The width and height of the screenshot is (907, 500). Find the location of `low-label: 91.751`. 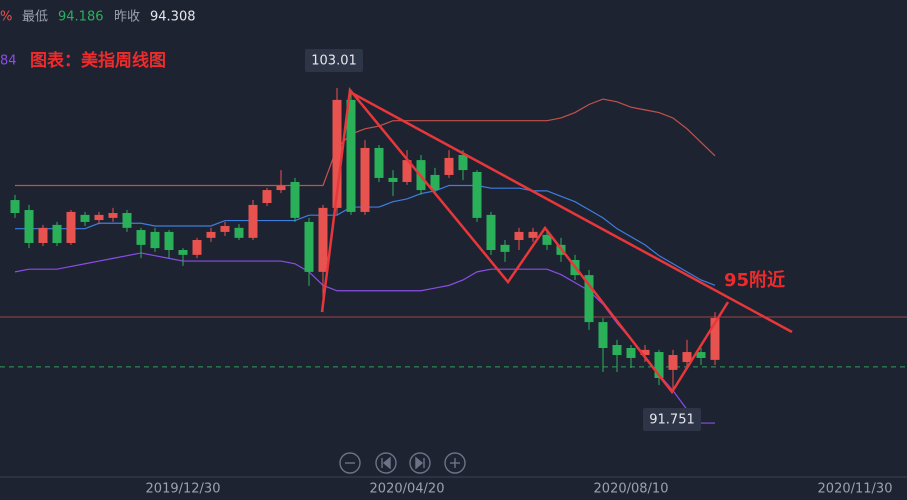

low-label: 91.751 is located at coordinates (672, 420).